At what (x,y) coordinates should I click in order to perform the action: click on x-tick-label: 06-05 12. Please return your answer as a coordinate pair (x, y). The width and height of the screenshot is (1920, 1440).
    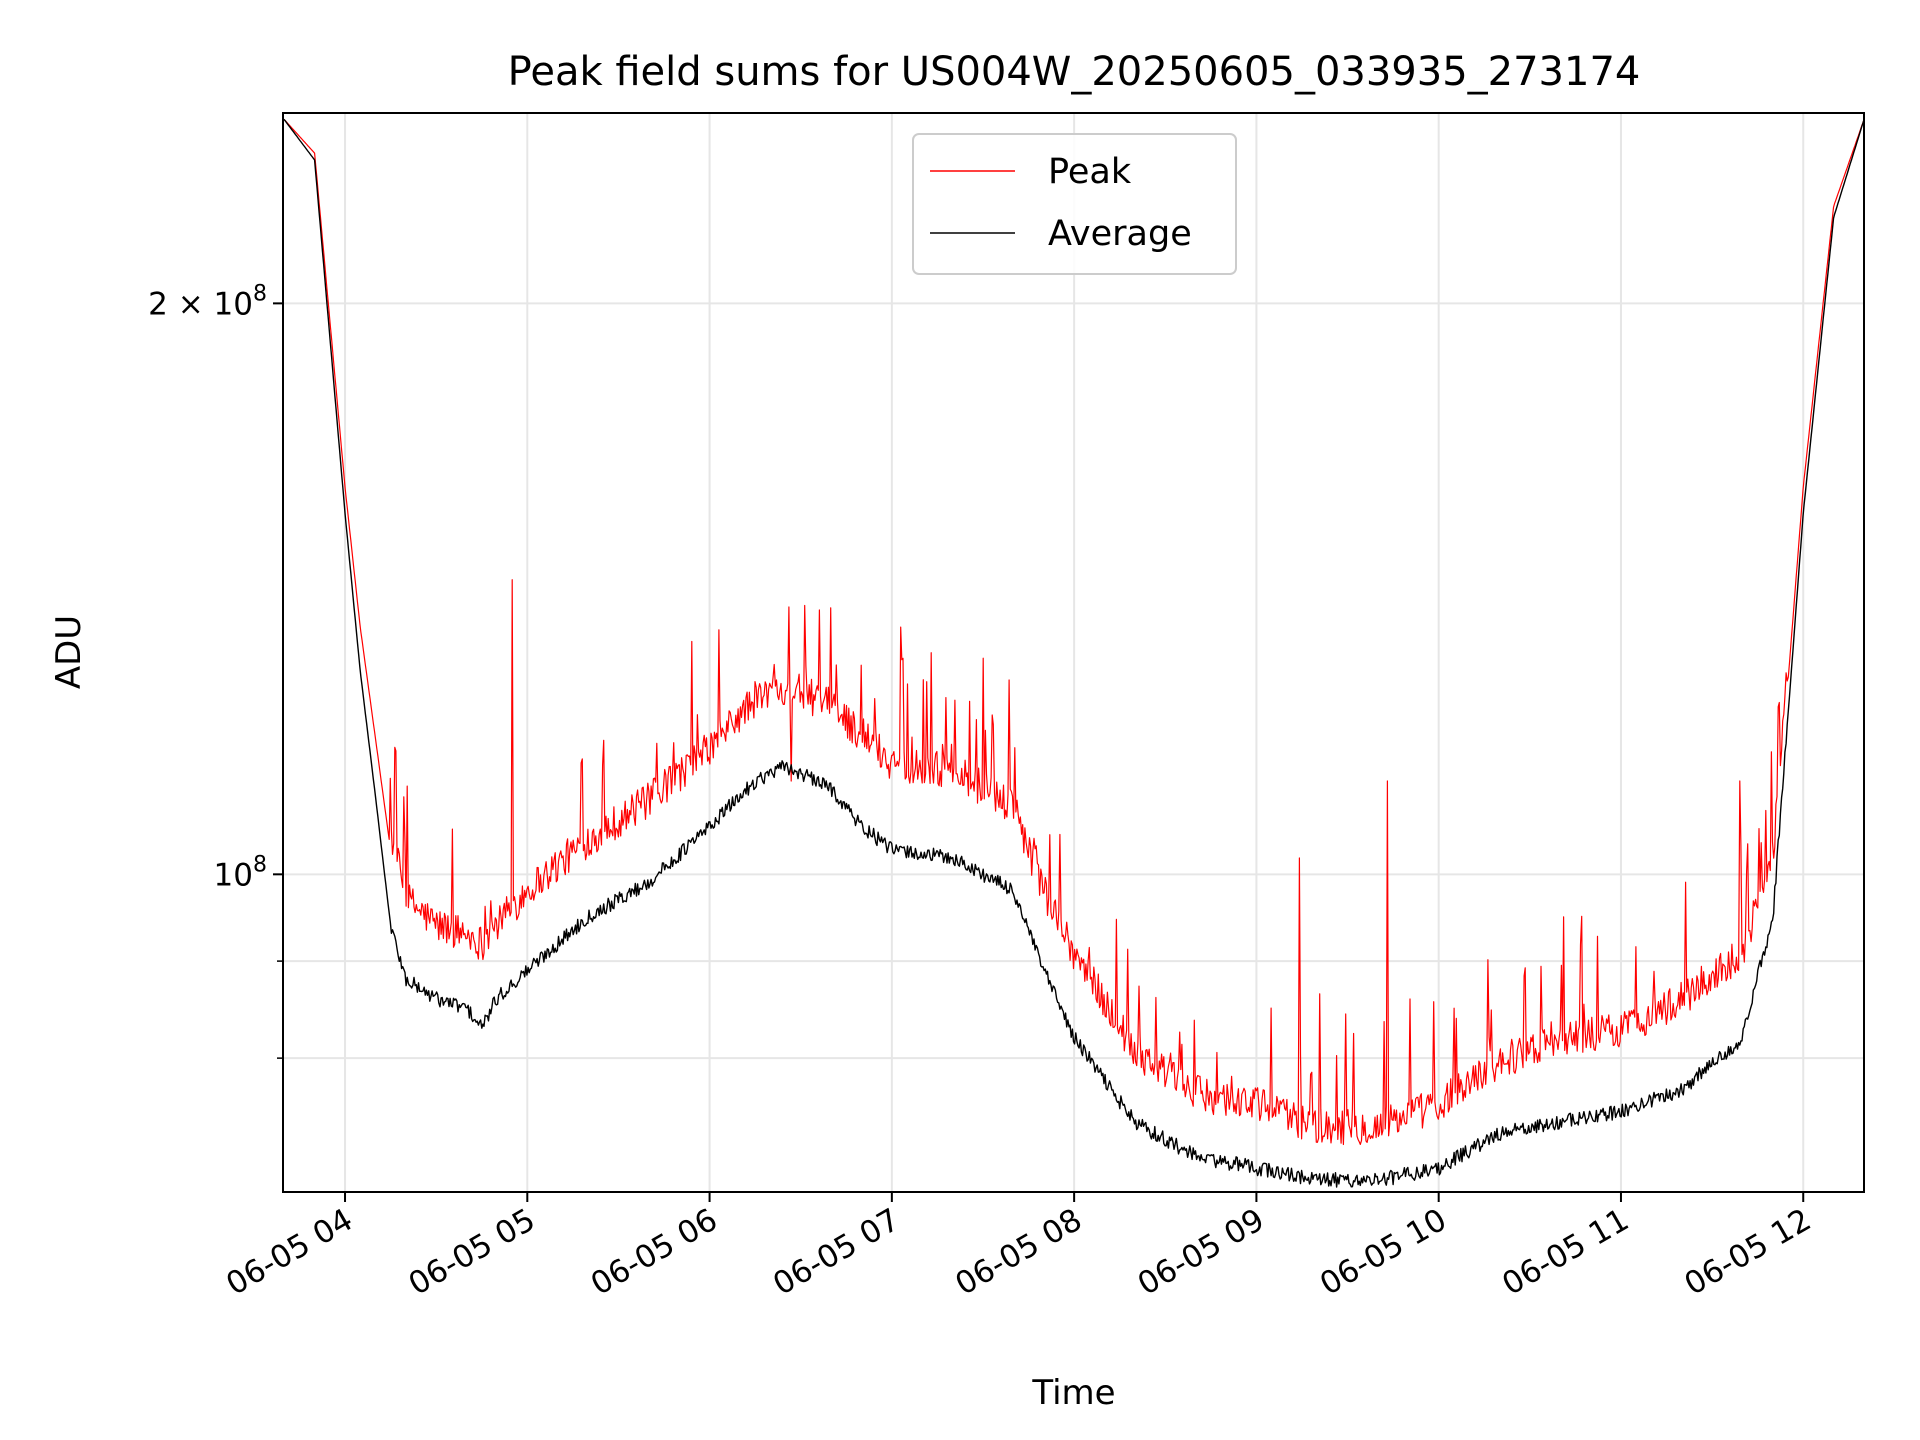
    Looking at the image, I should click on (1748, 1252).